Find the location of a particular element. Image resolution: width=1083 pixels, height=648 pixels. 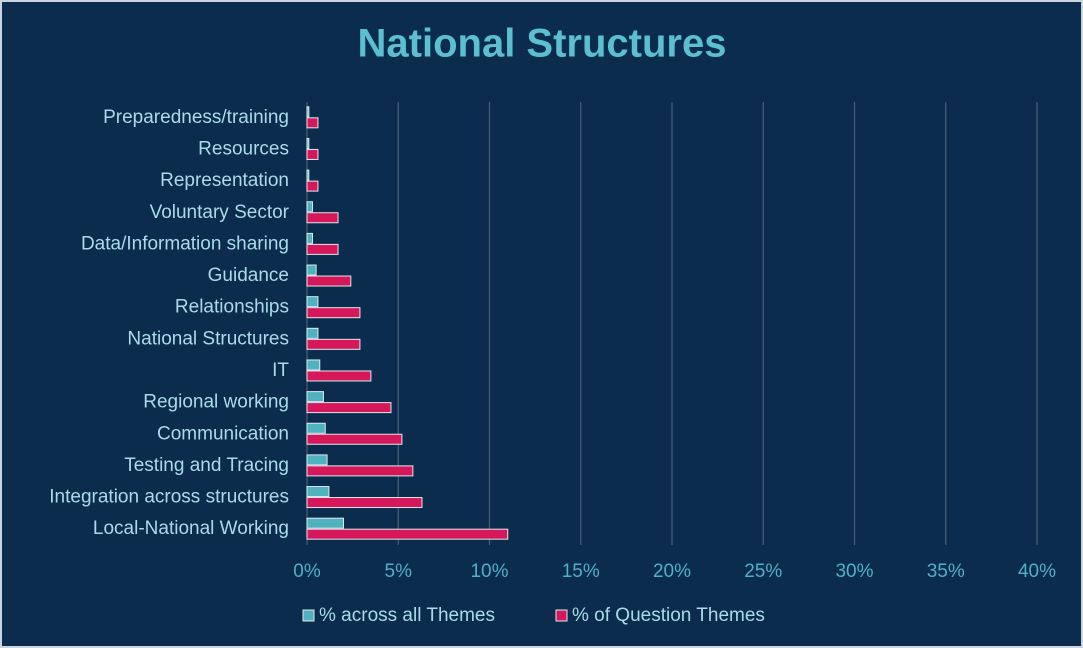

x-tick-label: 25% is located at coordinates (763, 571).